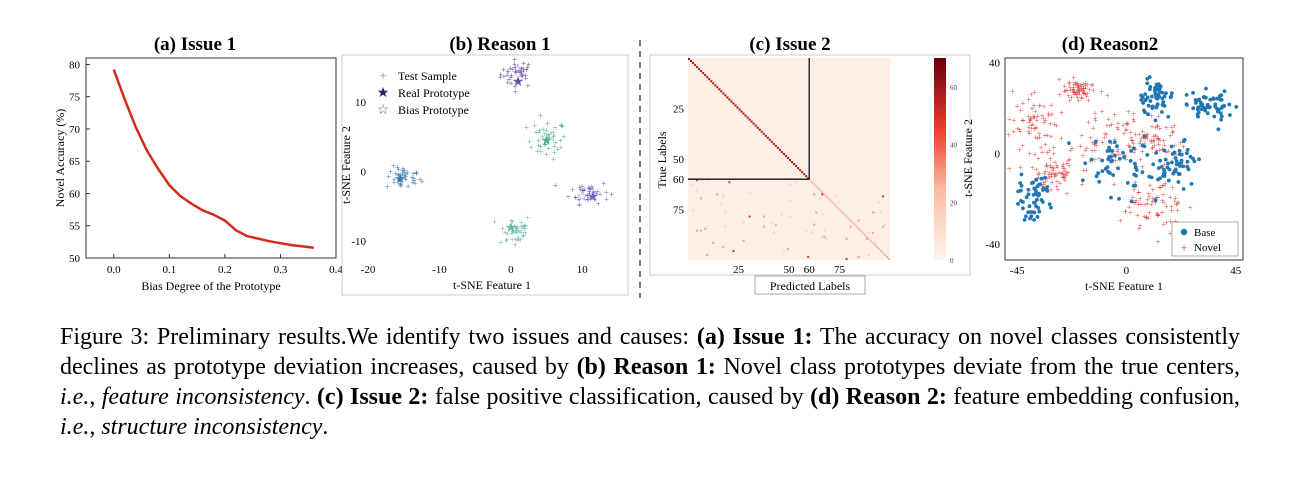  I want to click on panel-d-xtick-label: 0, so click(1127, 271).